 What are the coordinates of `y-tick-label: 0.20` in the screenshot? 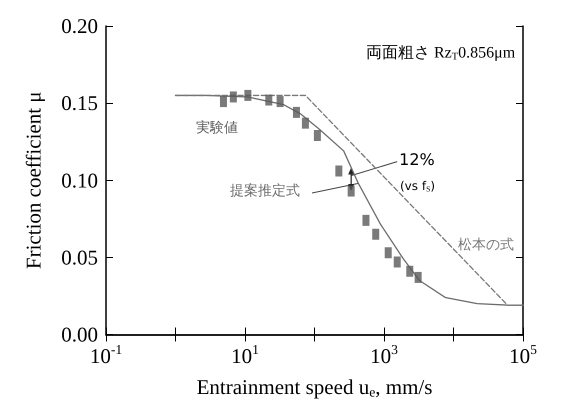 It's located at (79, 26).